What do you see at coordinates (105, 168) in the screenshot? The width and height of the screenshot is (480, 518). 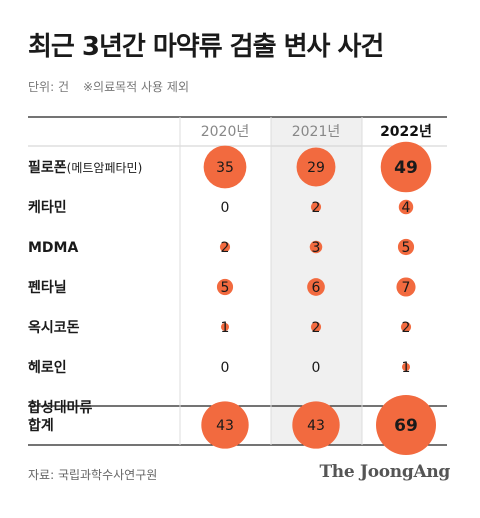 I see `row-label-sub: (메트암페타민)` at bounding box center [105, 168].